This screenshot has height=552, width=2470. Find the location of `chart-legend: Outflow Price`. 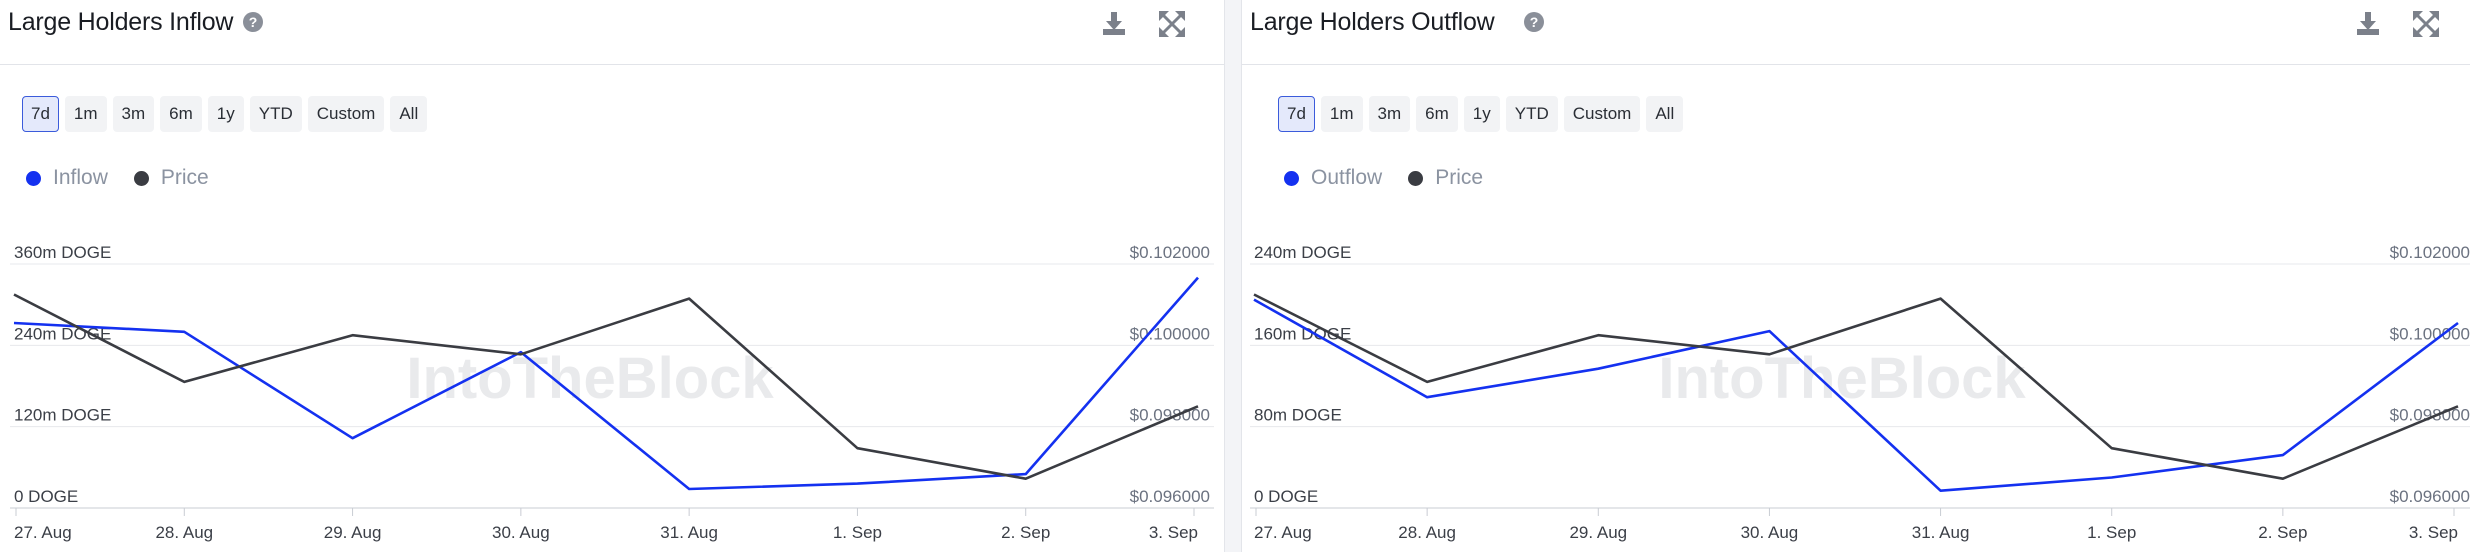

chart-legend: Outflow Price is located at coordinates (1383, 178).